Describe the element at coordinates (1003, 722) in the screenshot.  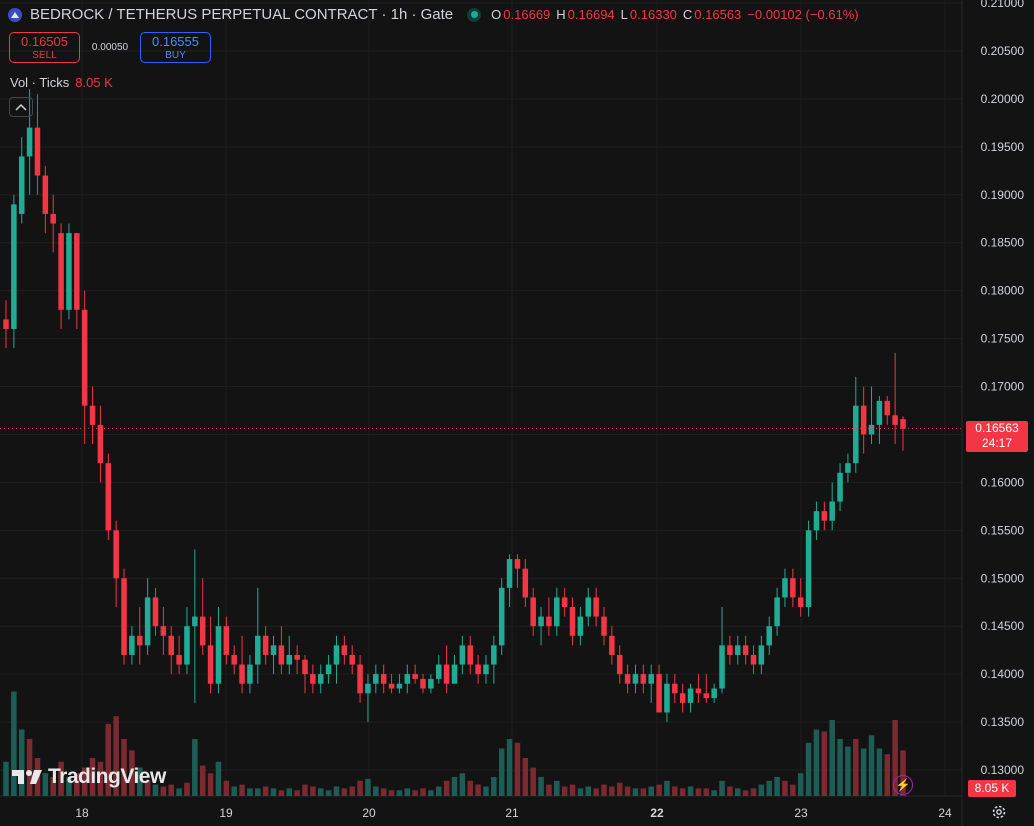
I see `price-tick-label: 0.13500` at that location.